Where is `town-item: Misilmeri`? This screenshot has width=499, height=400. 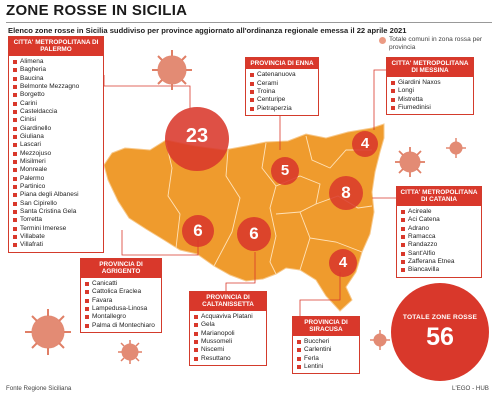
town-item: Misilmeri is located at coordinates (56, 162).